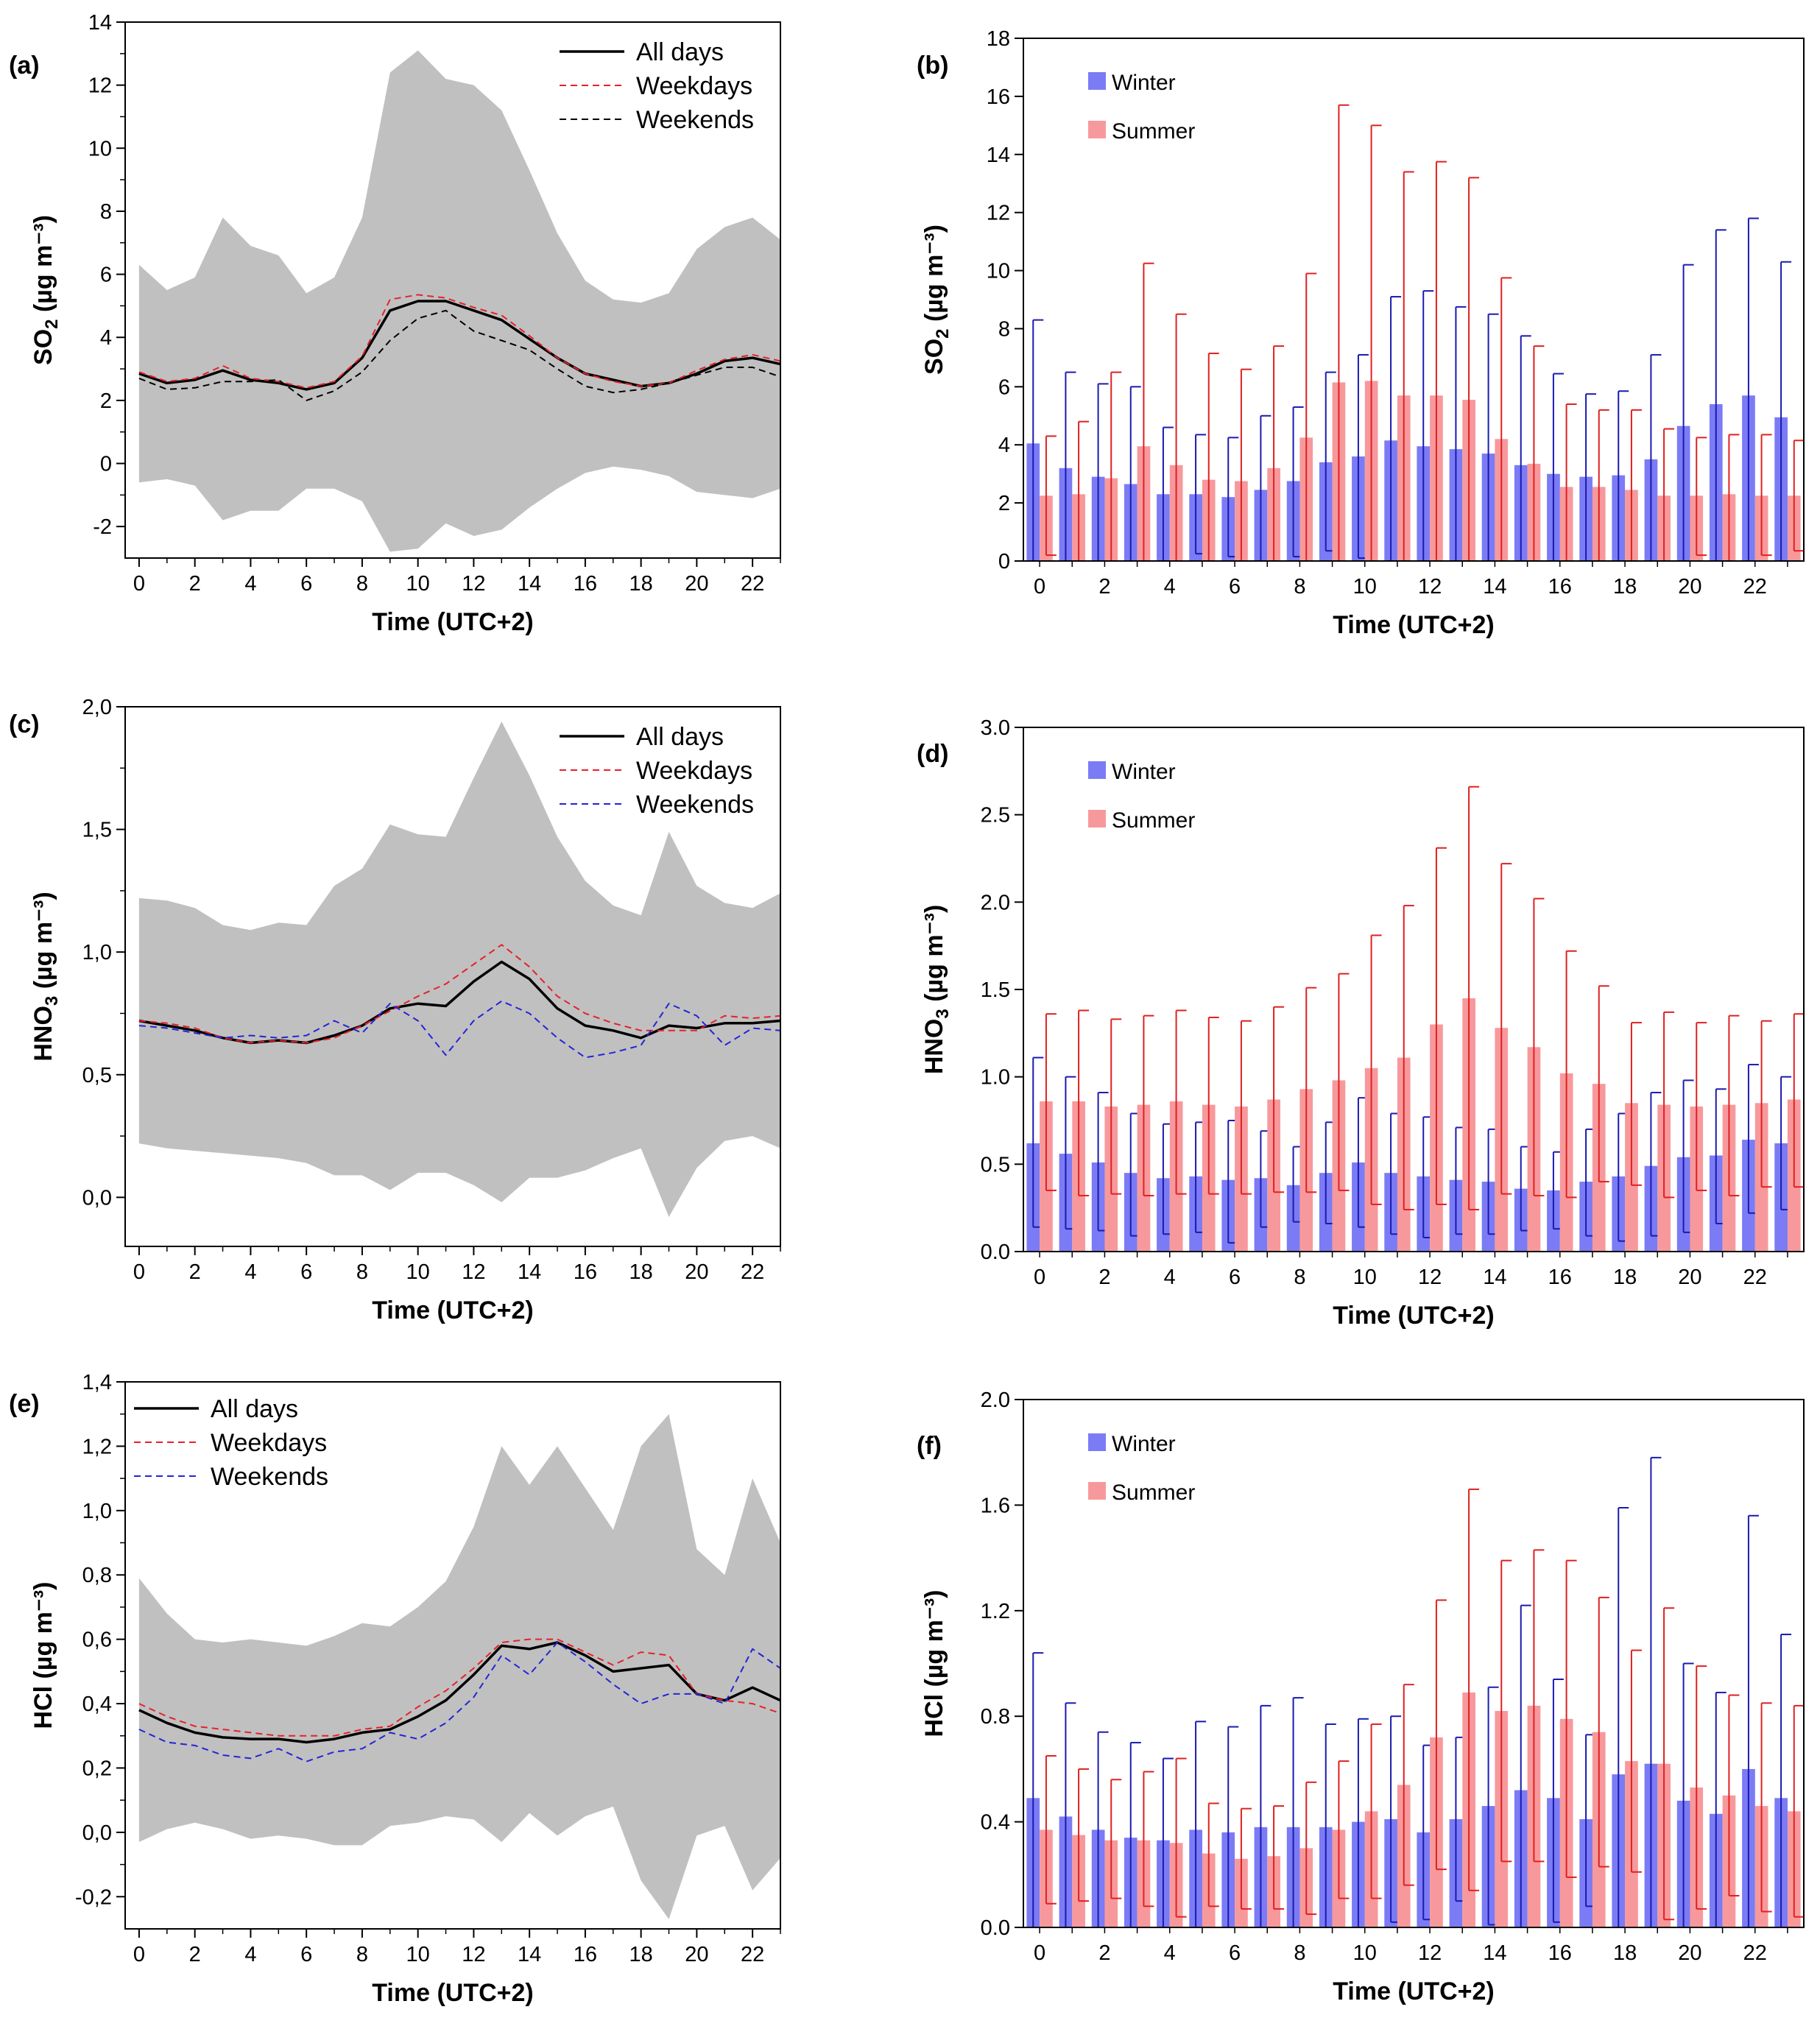 The height and width of the screenshot is (2029, 1820). I want to click on legend-label: All days, so click(680, 737).